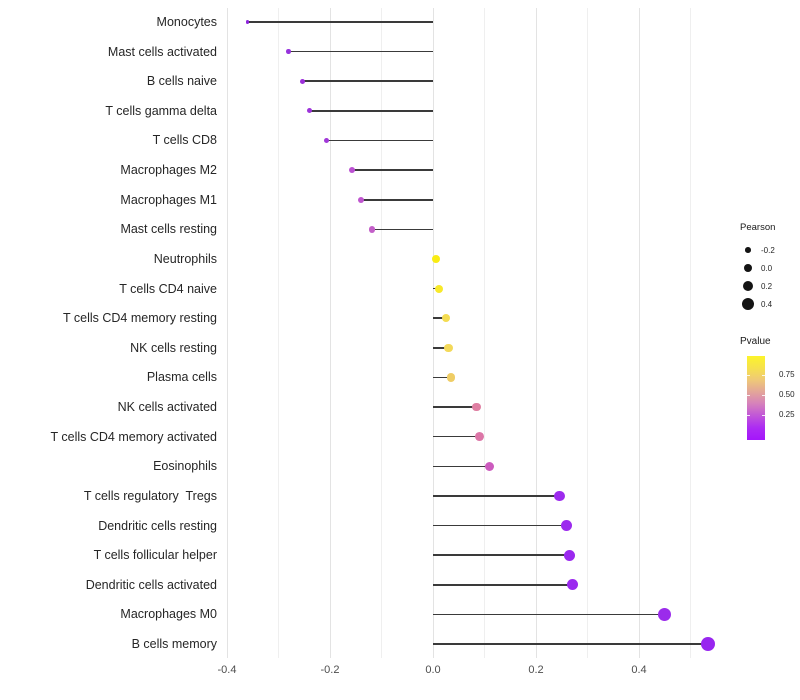 This screenshot has width=800, height=700. What do you see at coordinates (168, 170) in the screenshot?
I see `y-axis-label: Macrophages M2` at bounding box center [168, 170].